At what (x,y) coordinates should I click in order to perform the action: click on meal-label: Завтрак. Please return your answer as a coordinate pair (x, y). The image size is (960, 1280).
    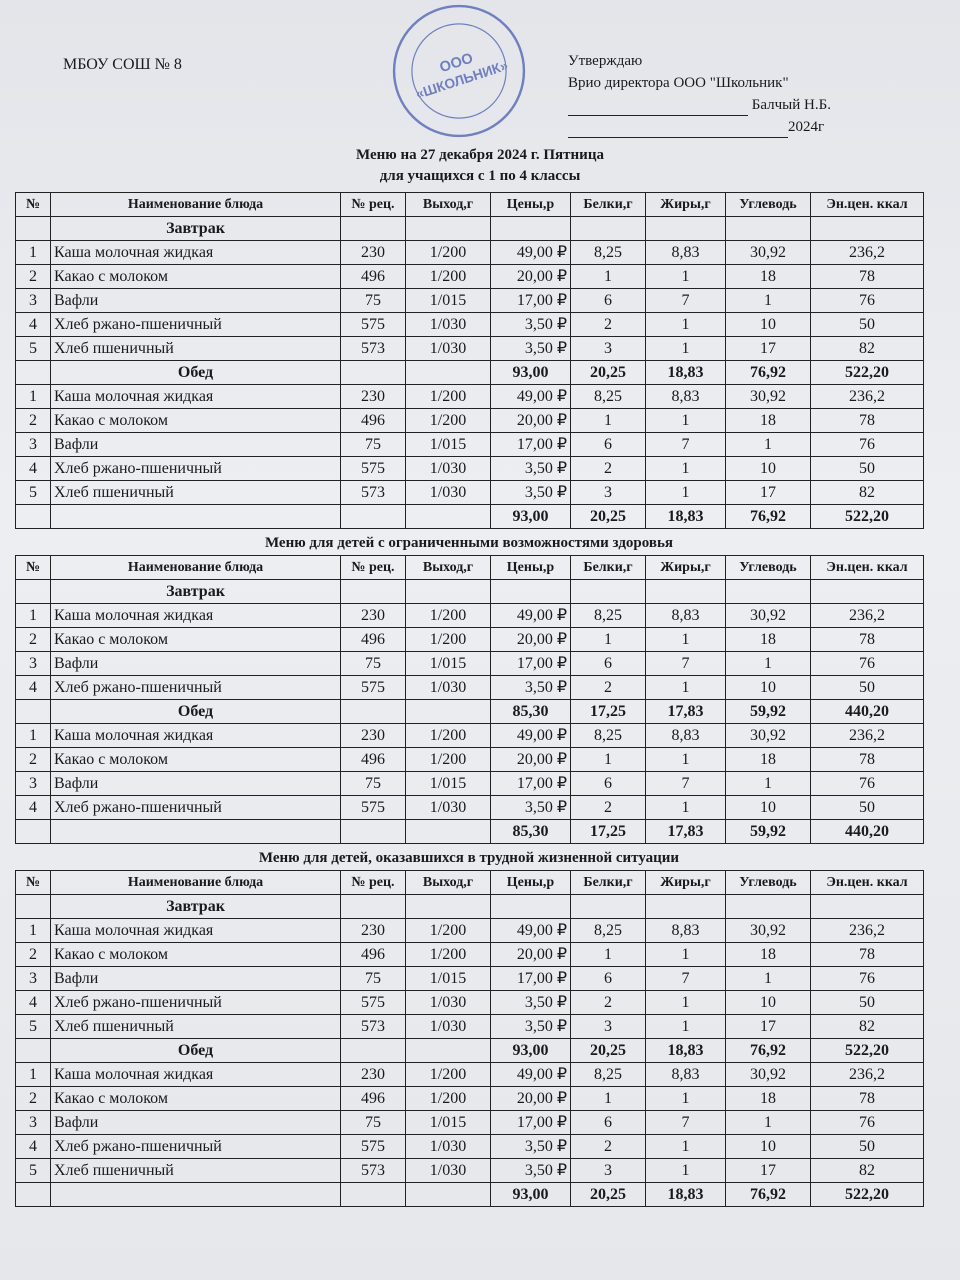
    Looking at the image, I should click on (195, 591).